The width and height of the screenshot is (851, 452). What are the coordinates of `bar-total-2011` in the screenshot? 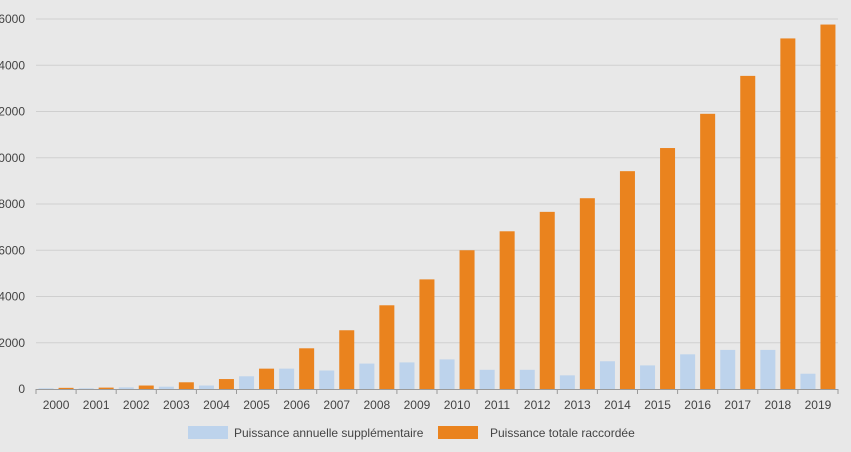 It's located at (507, 310).